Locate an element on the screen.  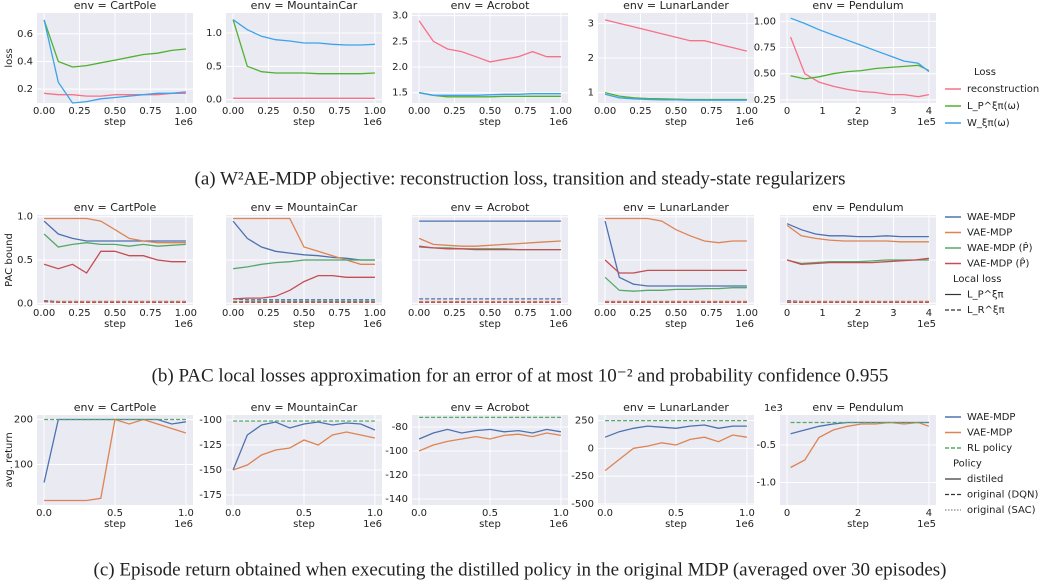
legend-label: L_P^ξπ is located at coordinates (985, 295).